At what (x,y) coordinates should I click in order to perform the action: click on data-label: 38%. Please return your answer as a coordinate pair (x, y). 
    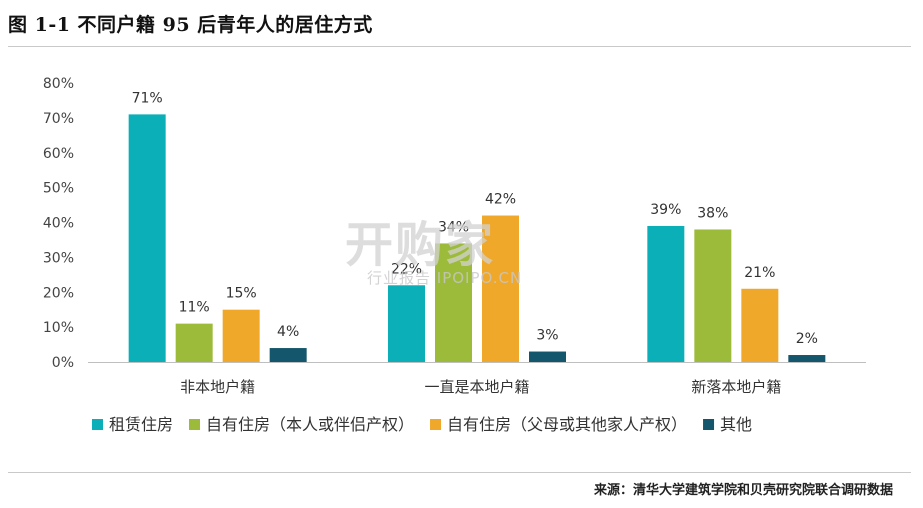
    Looking at the image, I should click on (712, 213).